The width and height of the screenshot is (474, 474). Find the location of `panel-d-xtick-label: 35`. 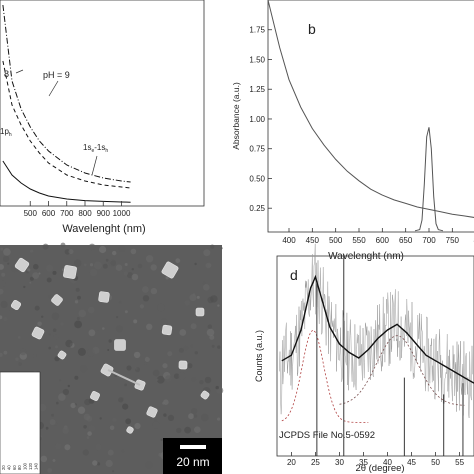

panel-d-xtick-label: 35 is located at coordinates (363, 462).